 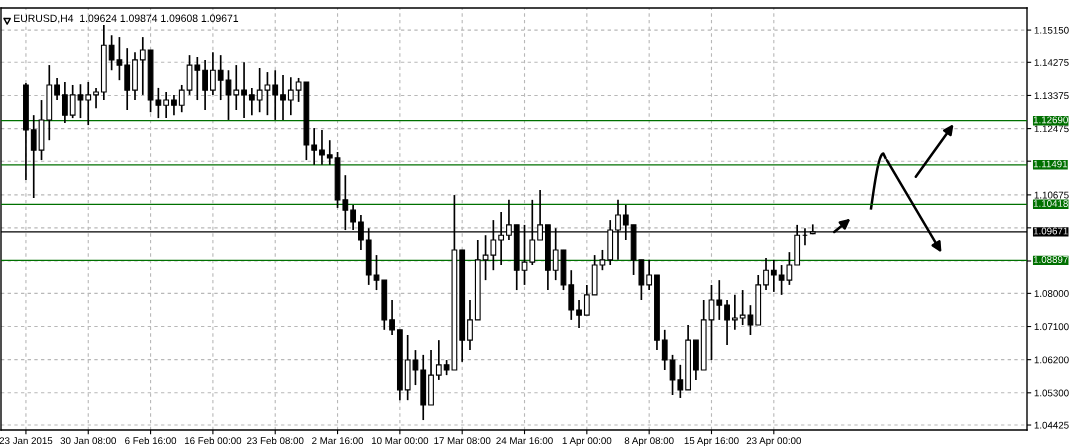 I want to click on x-tick-label: 15 Apr 16:00, so click(x=711, y=442).